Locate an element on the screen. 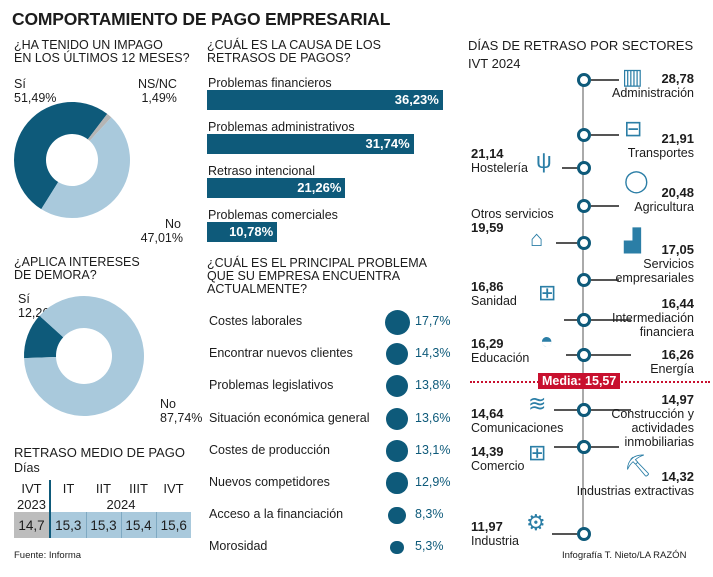  sector-value: 16,29 is located at coordinates (487, 343).